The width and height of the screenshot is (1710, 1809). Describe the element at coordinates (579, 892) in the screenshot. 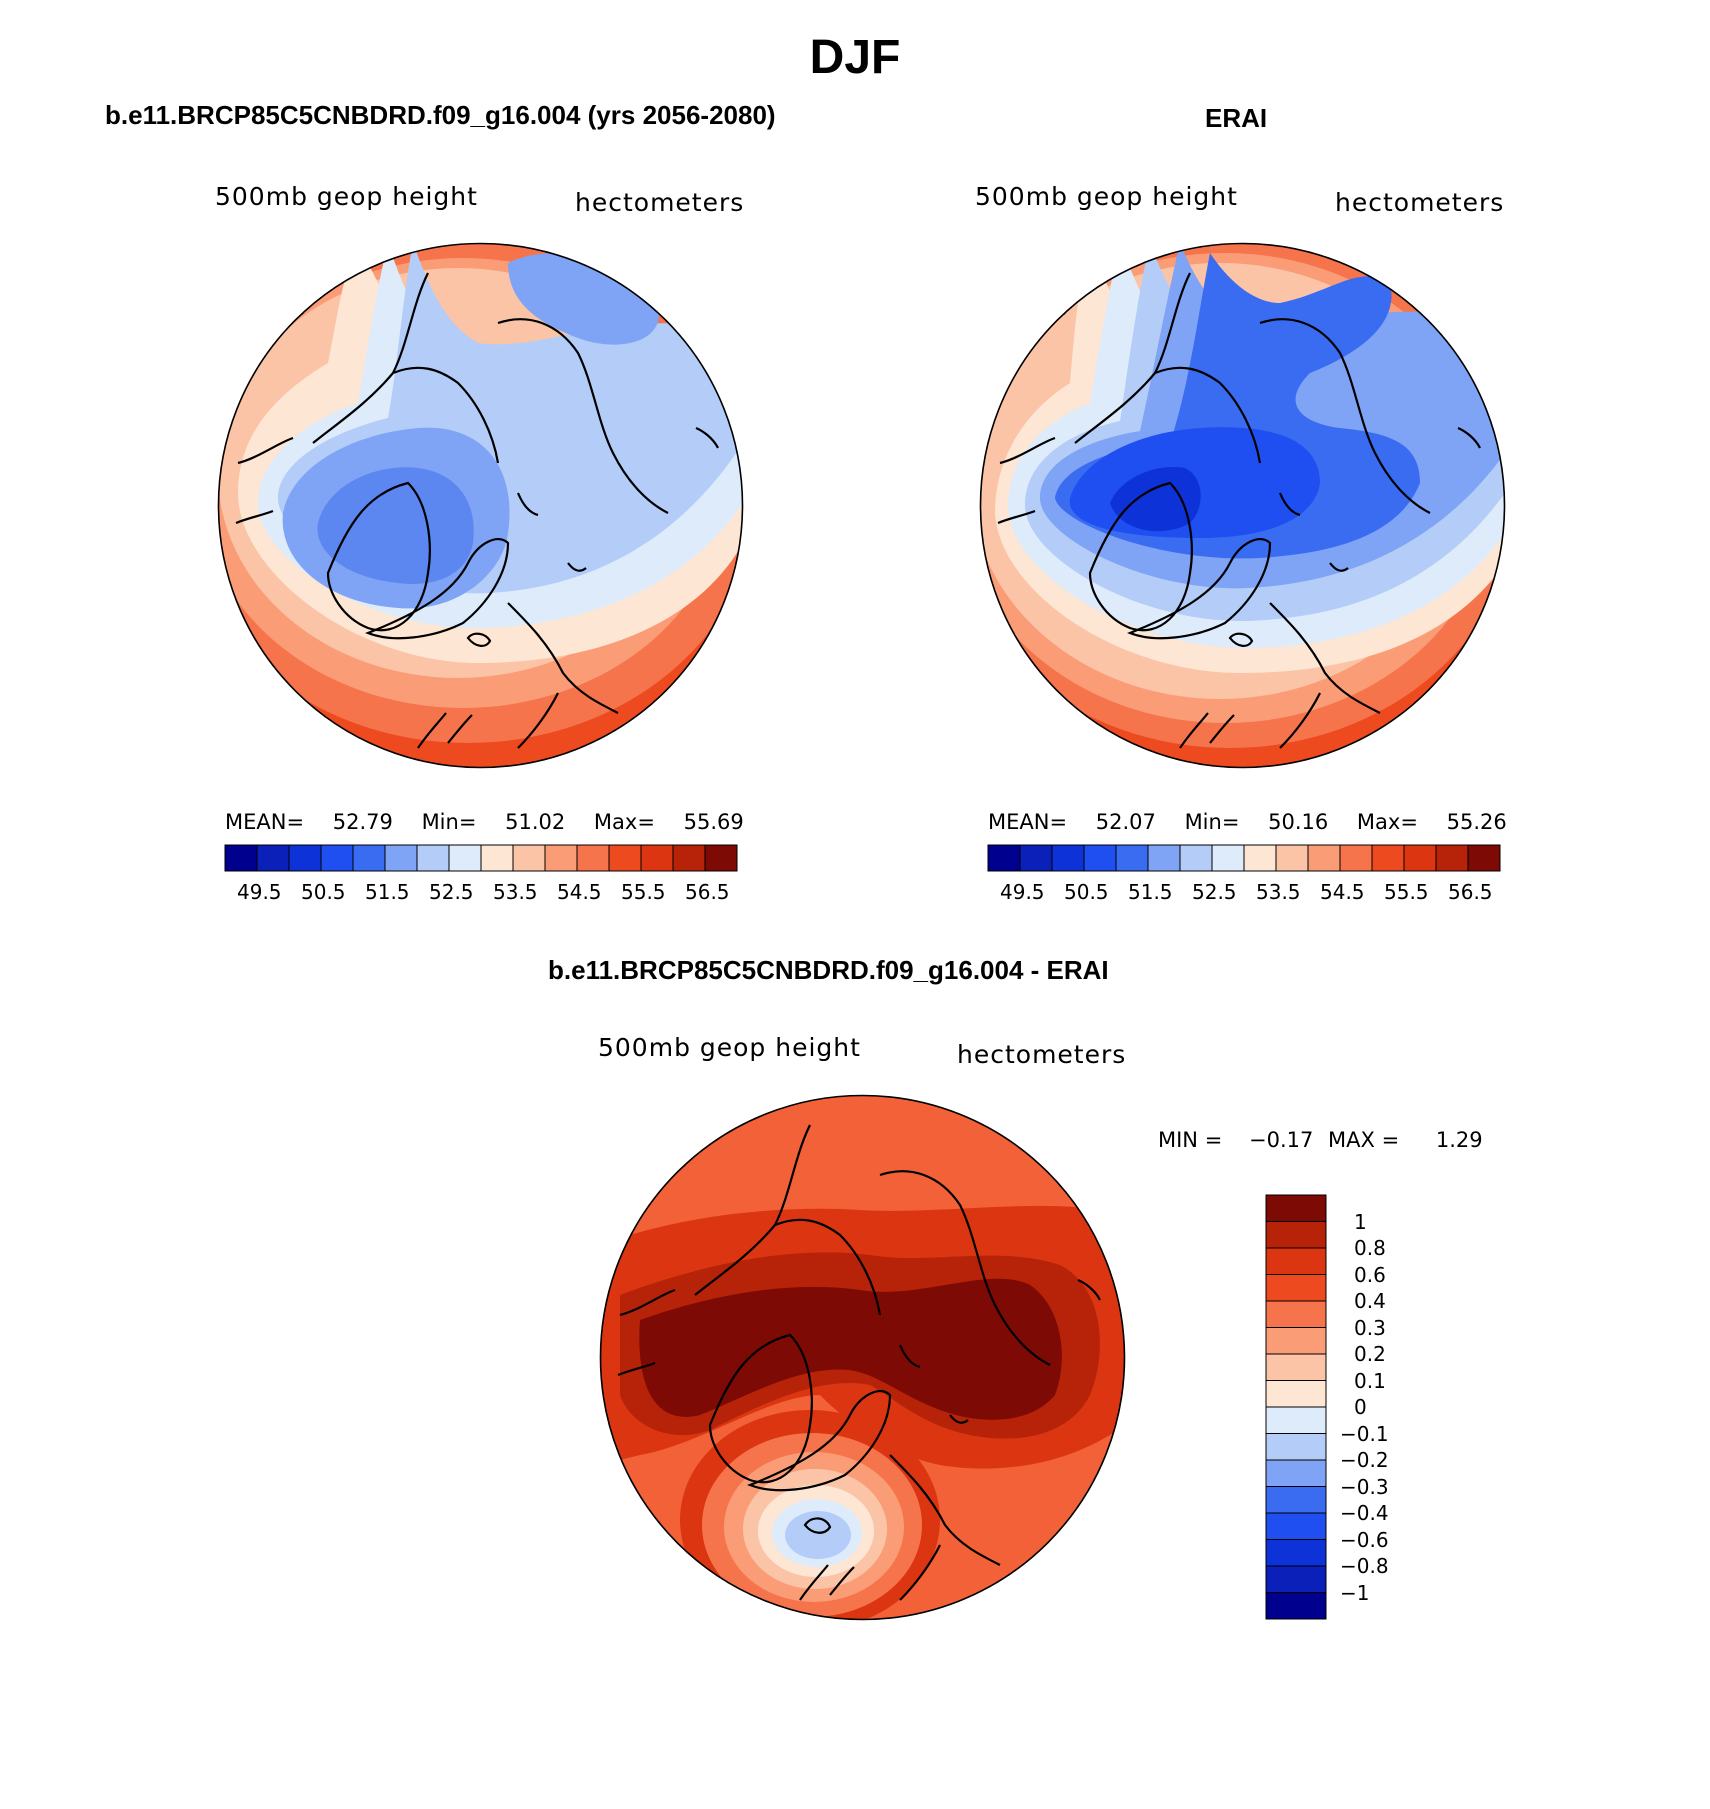

I see `panel1-colorbar-tick-label: 54.5` at that location.